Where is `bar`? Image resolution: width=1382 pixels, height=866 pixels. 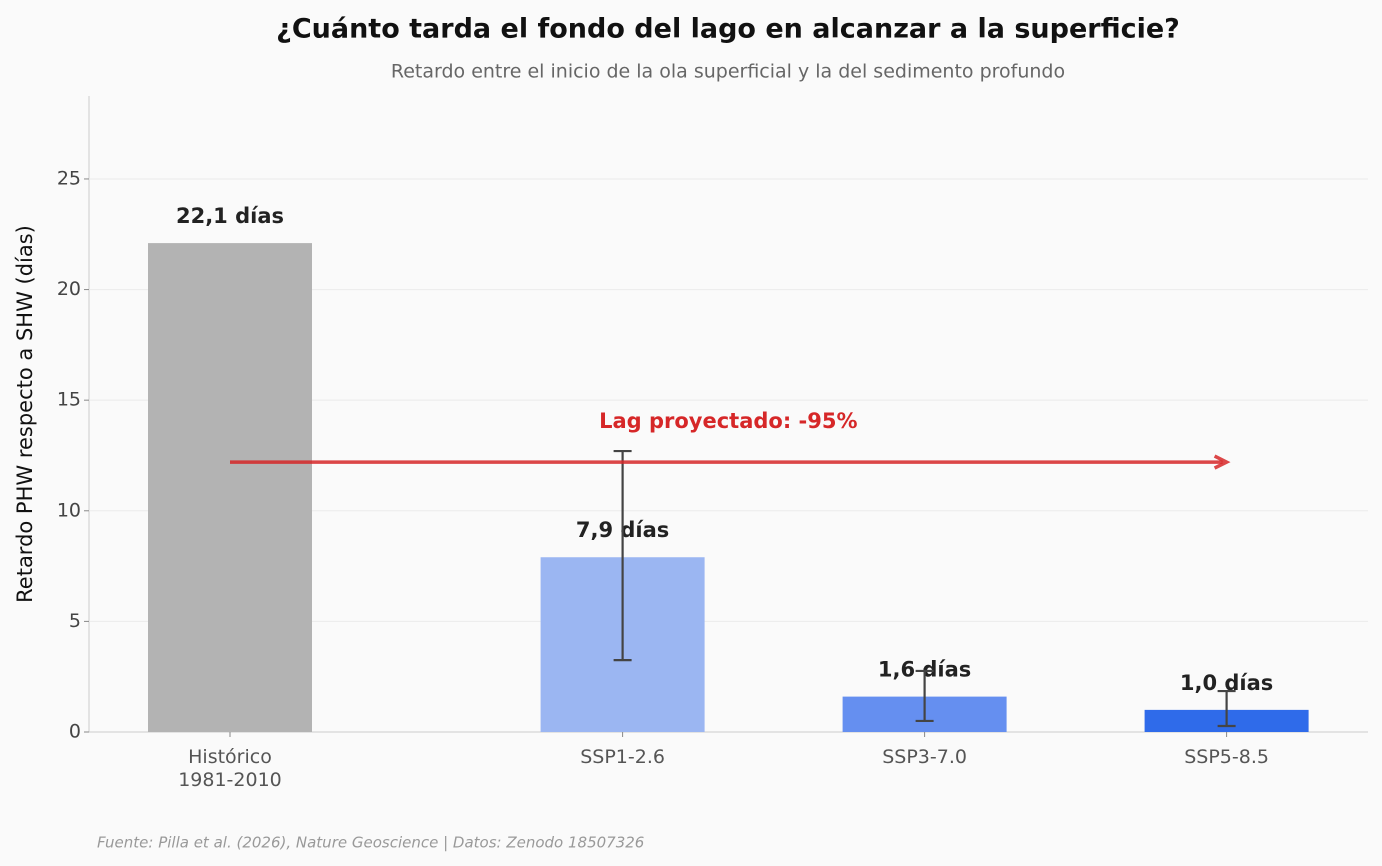 bar is located at coordinates (230, 487).